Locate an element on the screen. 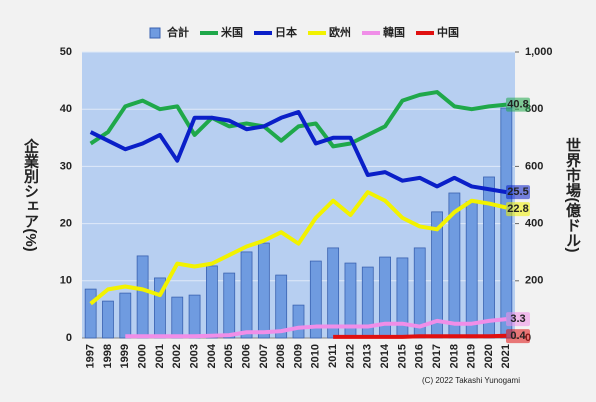 This screenshot has height=402, width=596. legend-label: 中国 is located at coordinates (448, 32).